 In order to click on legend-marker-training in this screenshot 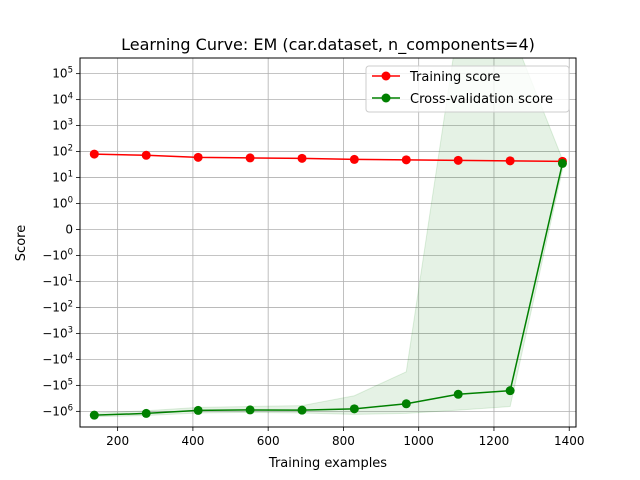, I will do `click(386, 76)`.